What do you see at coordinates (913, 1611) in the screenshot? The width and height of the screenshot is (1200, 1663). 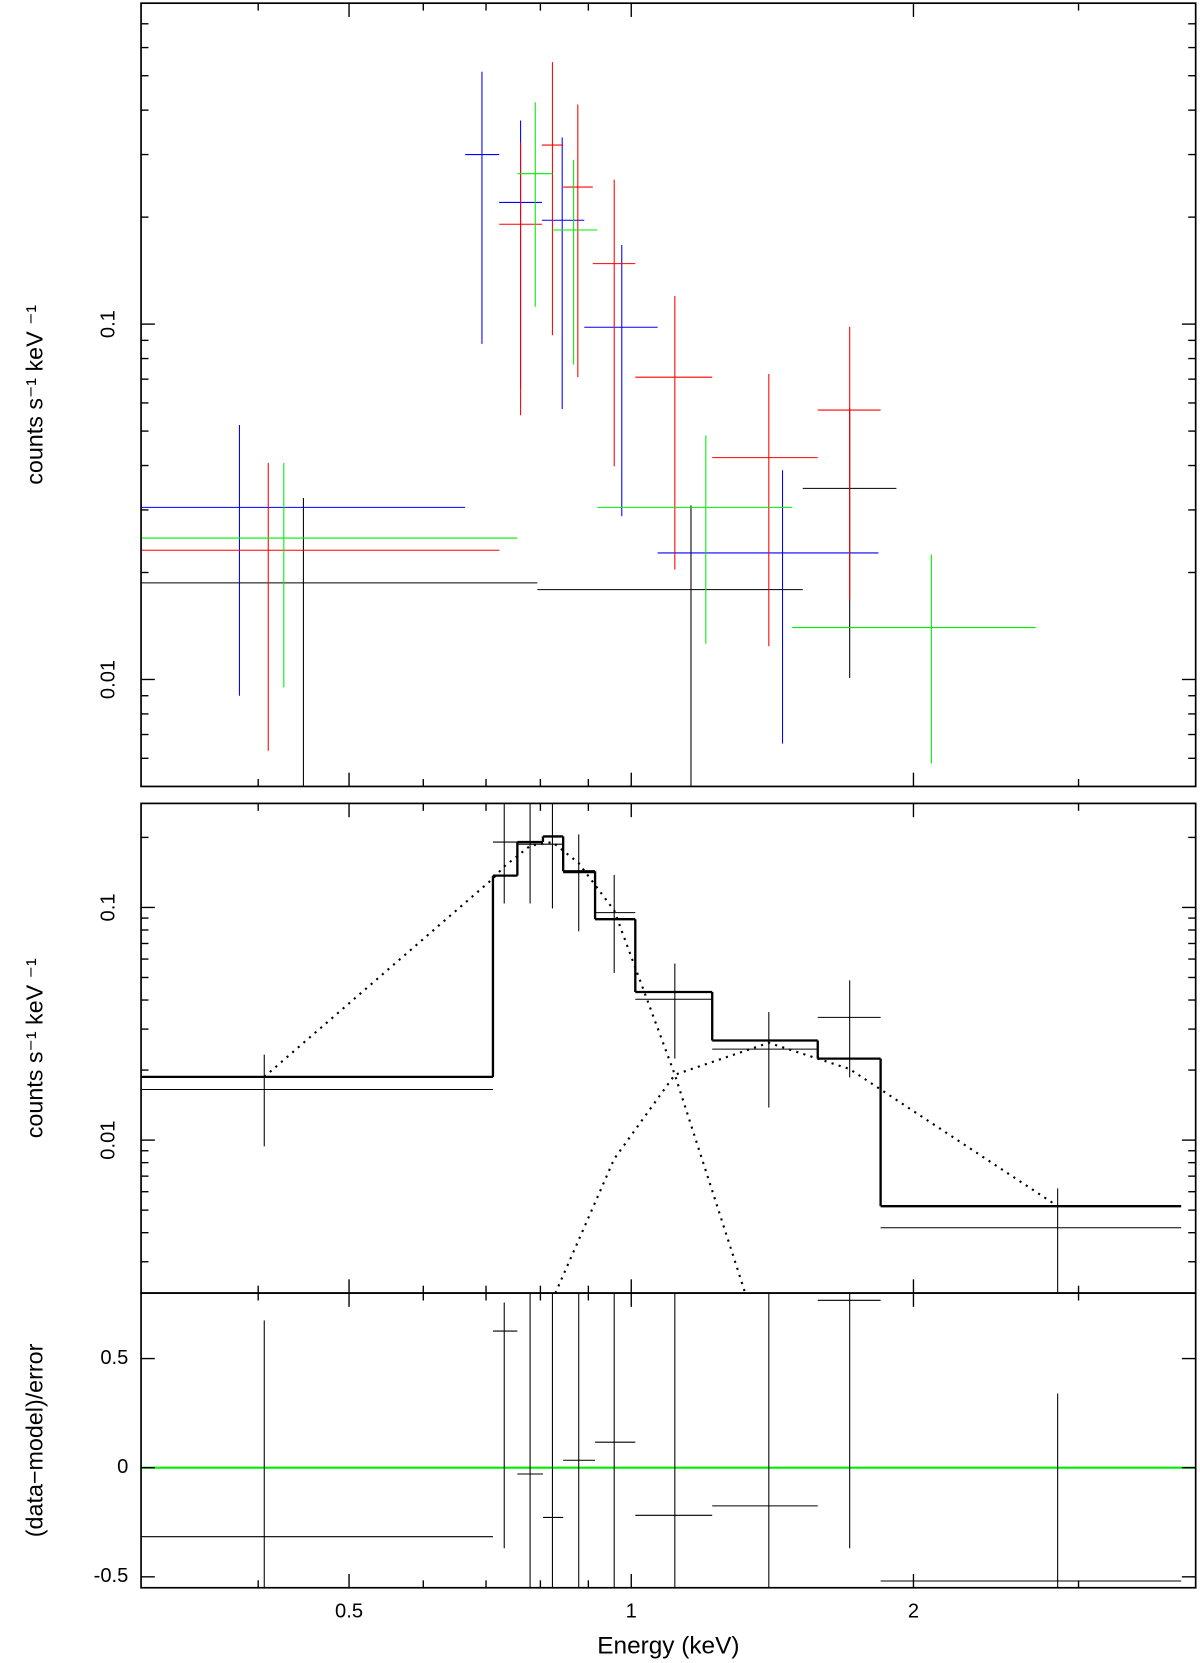 I see `x-tick-label: 2` at bounding box center [913, 1611].